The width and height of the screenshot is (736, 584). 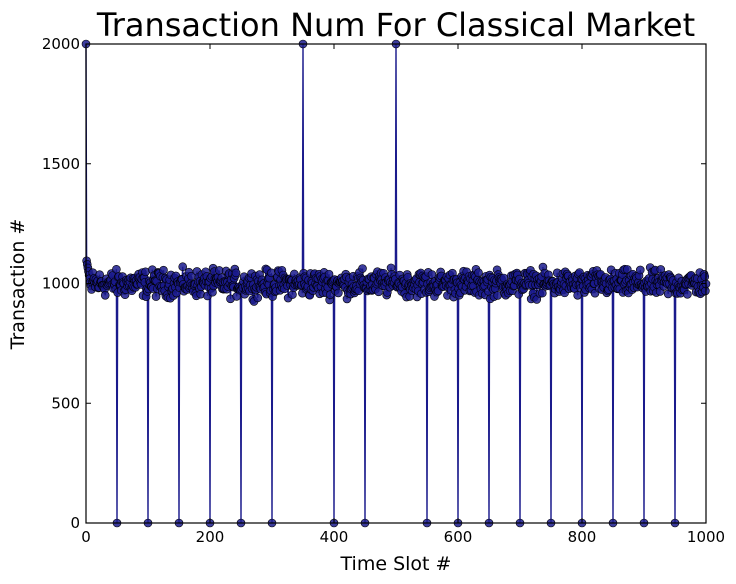 What do you see at coordinates (61, 44) in the screenshot?
I see `y-tick-label: 2000` at bounding box center [61, 44].